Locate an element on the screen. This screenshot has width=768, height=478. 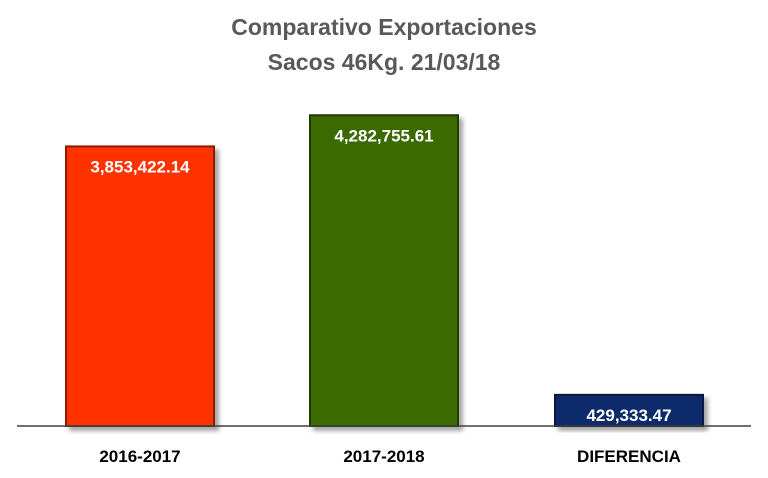
x-tick-label: 2017-2018 is located at coordinates (383, 456).